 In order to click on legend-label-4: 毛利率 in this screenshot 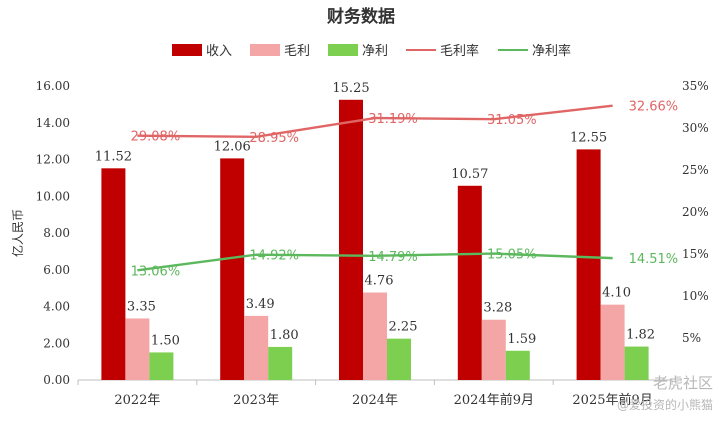, I will do `click(459, 51)`.